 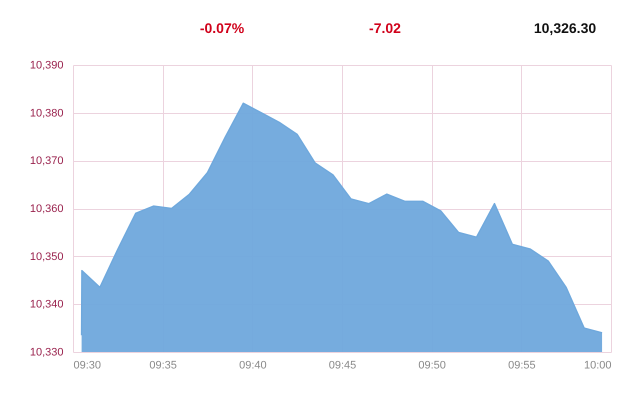 I want to click on x-tick-label: 09:35, so click(x=163, y=366).